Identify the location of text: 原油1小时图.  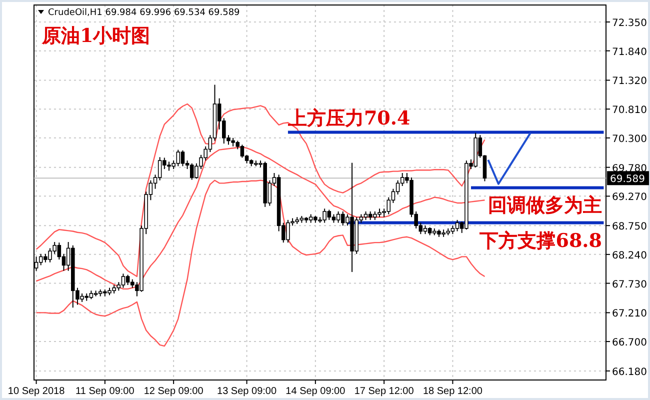
(95, 36).